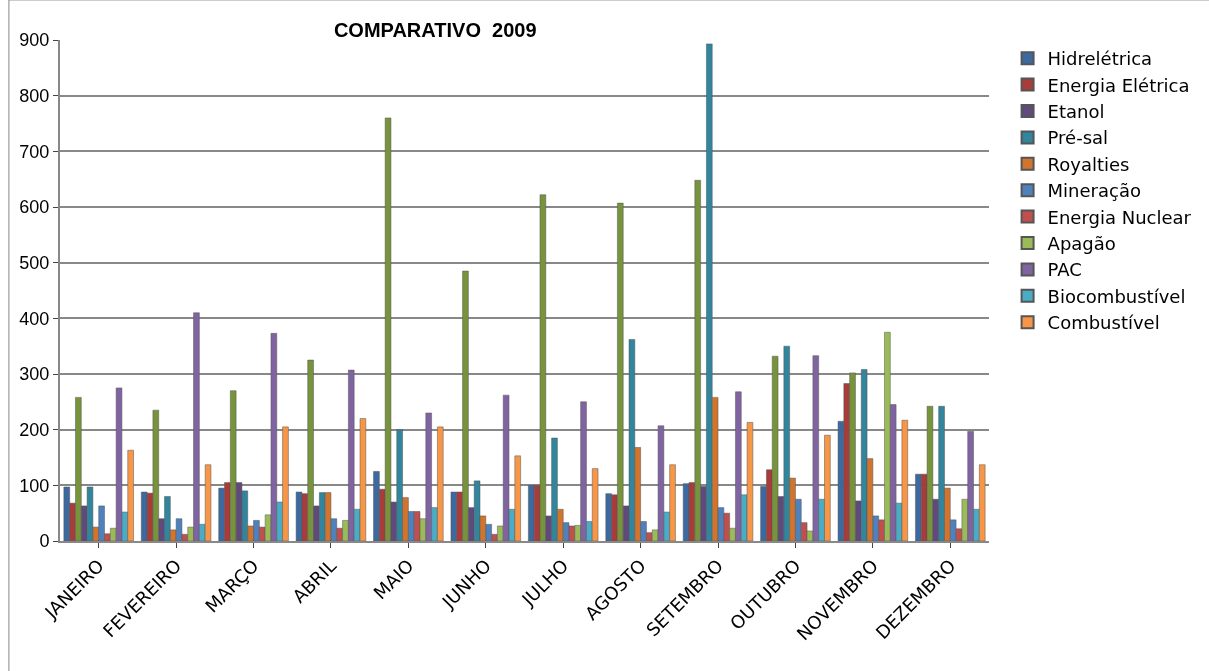 The width and height of the screenshot is (1209, 671). I want to click on legend-label: Energia Elétrica, so click(1118, 85).